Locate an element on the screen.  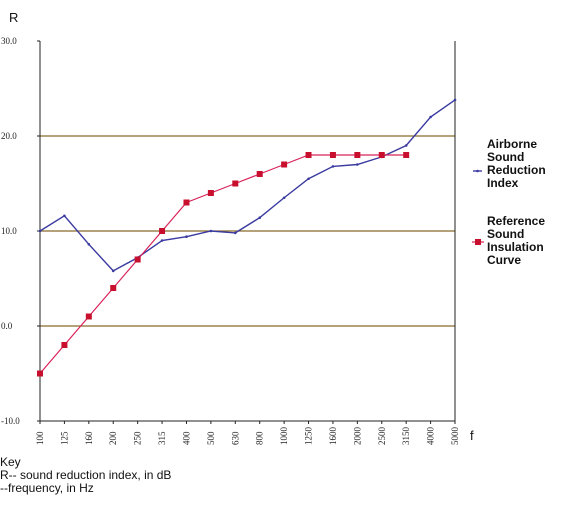
legend-airborne-text: Sound is located at coordinates (505, 157).